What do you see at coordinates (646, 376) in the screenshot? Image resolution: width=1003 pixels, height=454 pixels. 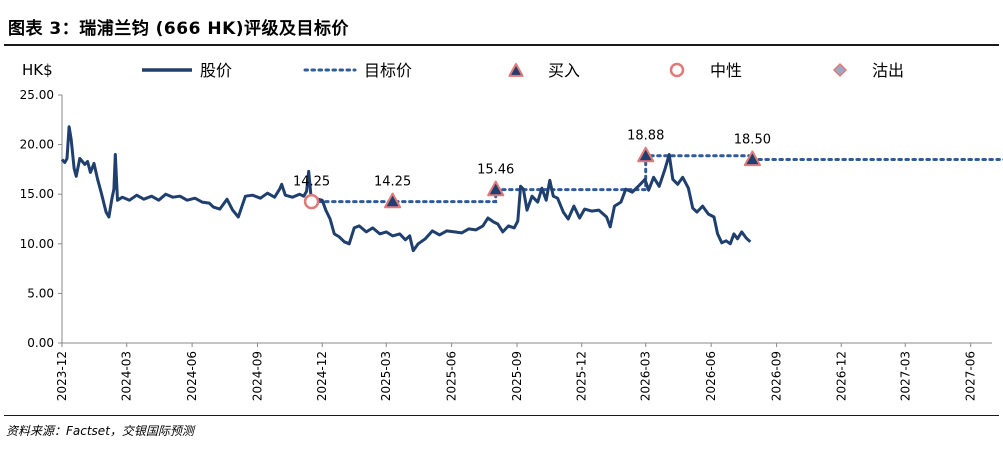 I see `x-tick-label: 2026-03` at bounding box center [646, 376].